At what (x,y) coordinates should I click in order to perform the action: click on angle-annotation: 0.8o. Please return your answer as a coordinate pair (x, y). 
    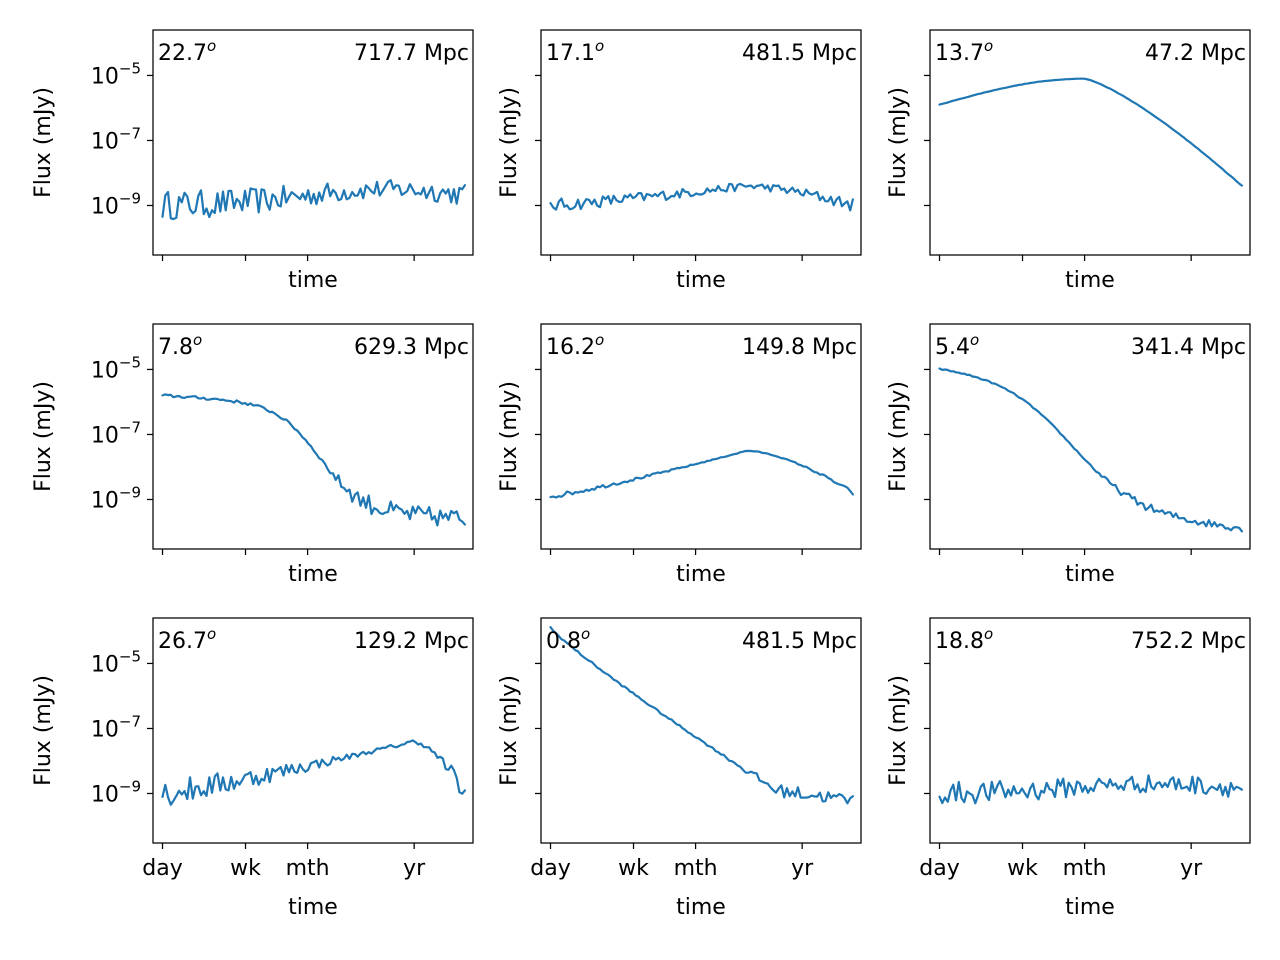
    Looking at the image, I should click on (568, 639).